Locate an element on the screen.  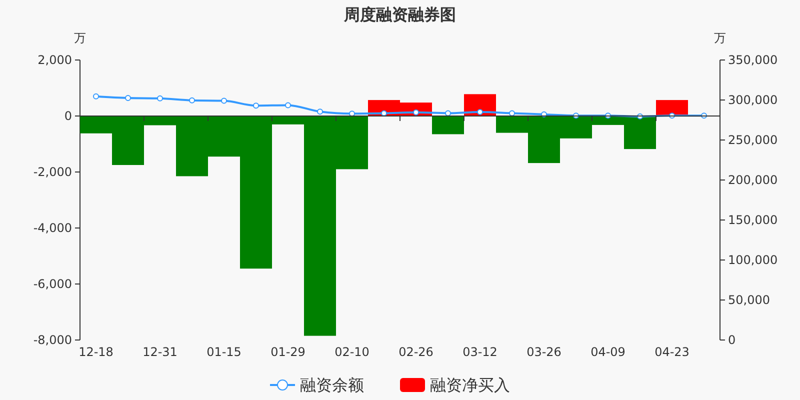
y2-tick-label: 50,000 is located at coordinates (749, 300).